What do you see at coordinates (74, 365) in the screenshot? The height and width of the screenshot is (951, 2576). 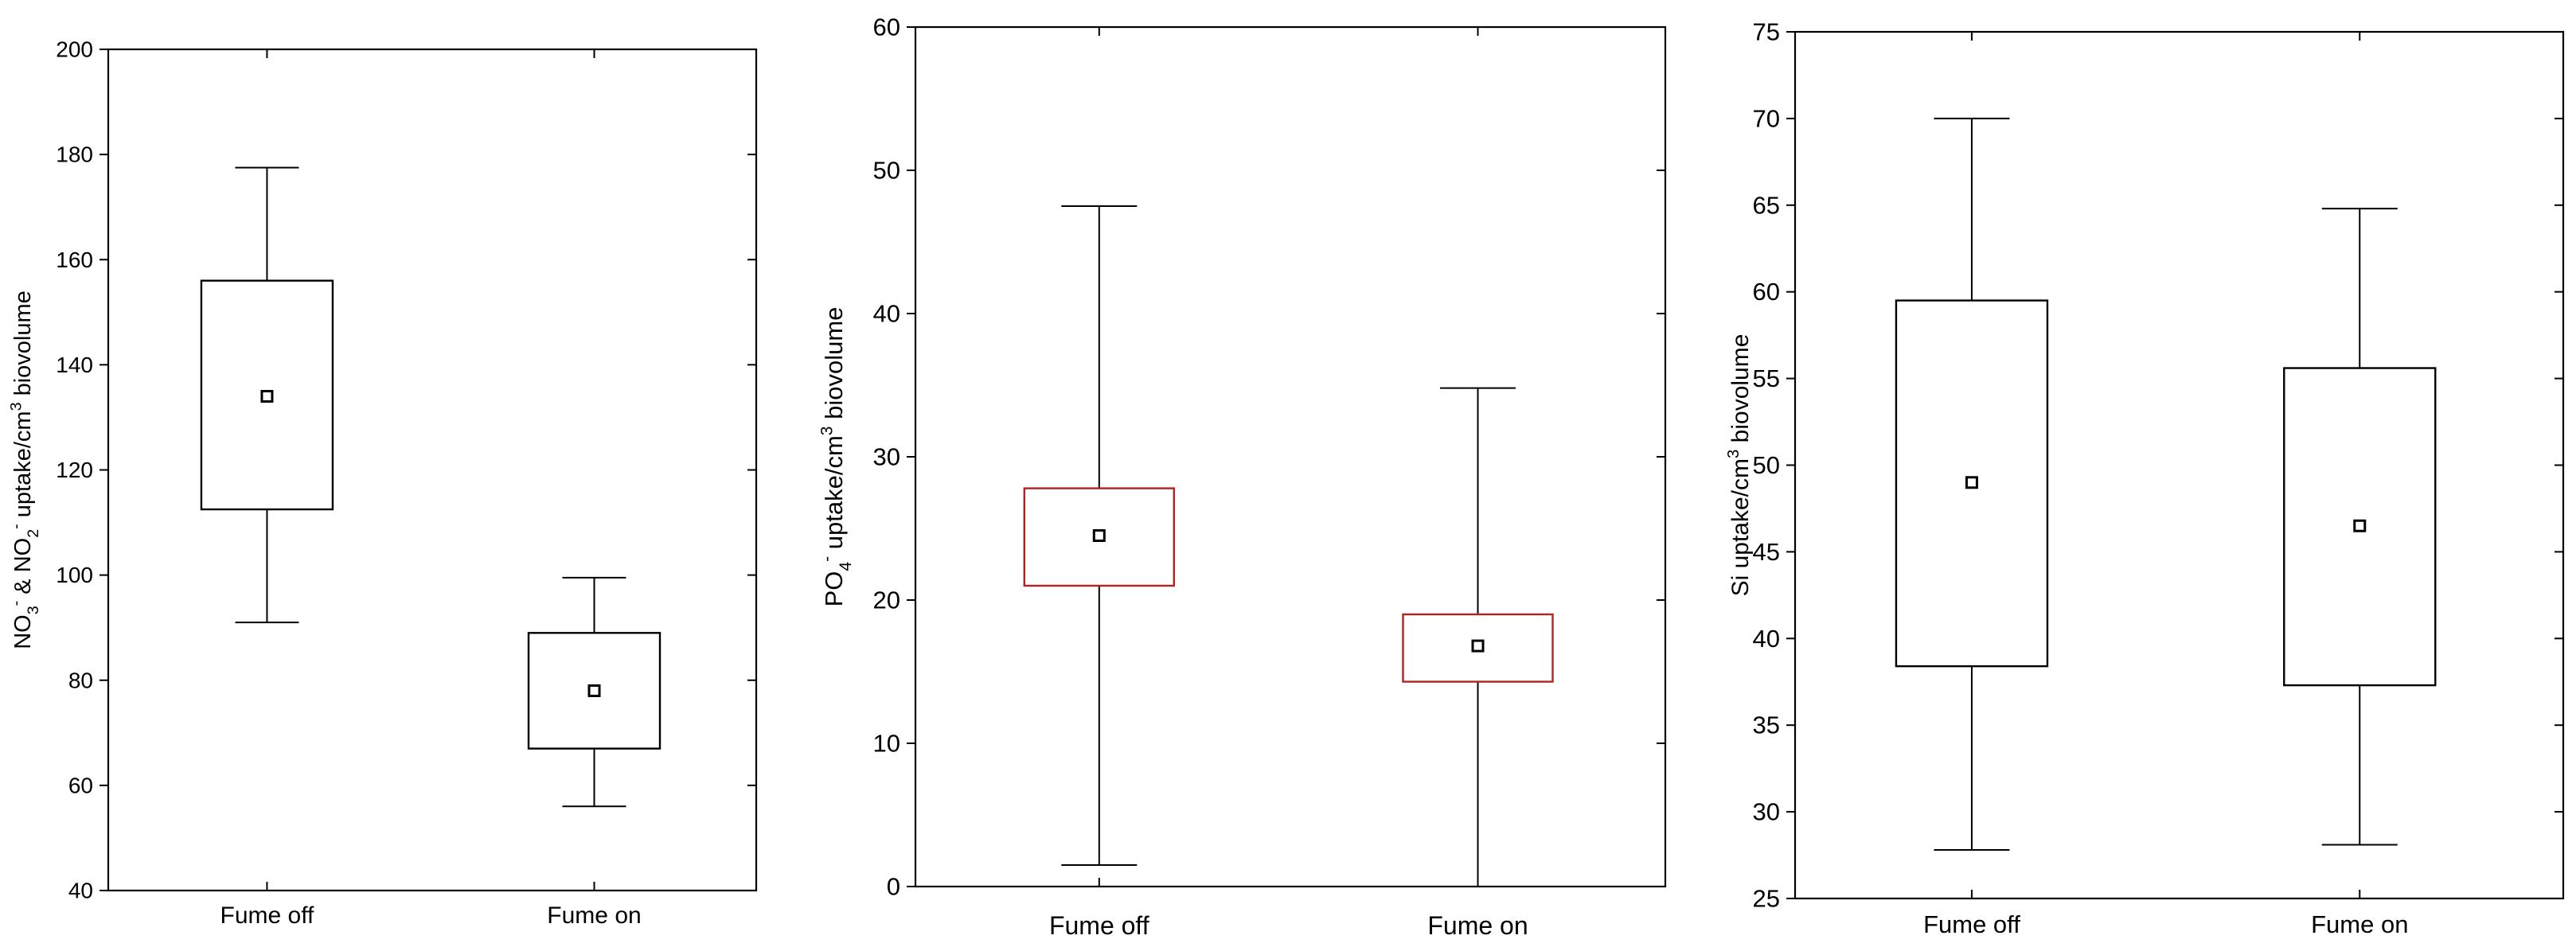 I see `y-tick-label: 140` at bounding box center [74, 365].